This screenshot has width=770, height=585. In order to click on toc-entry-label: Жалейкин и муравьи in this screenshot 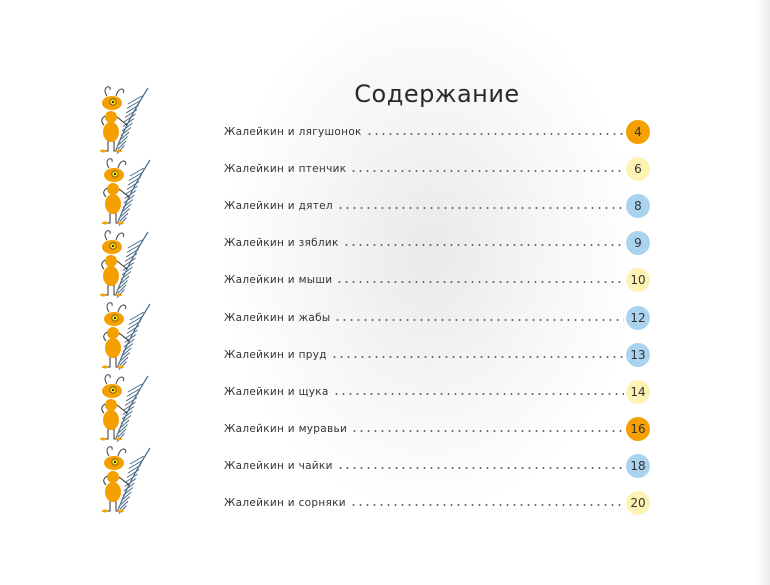, I will do `click(286, 428)`.